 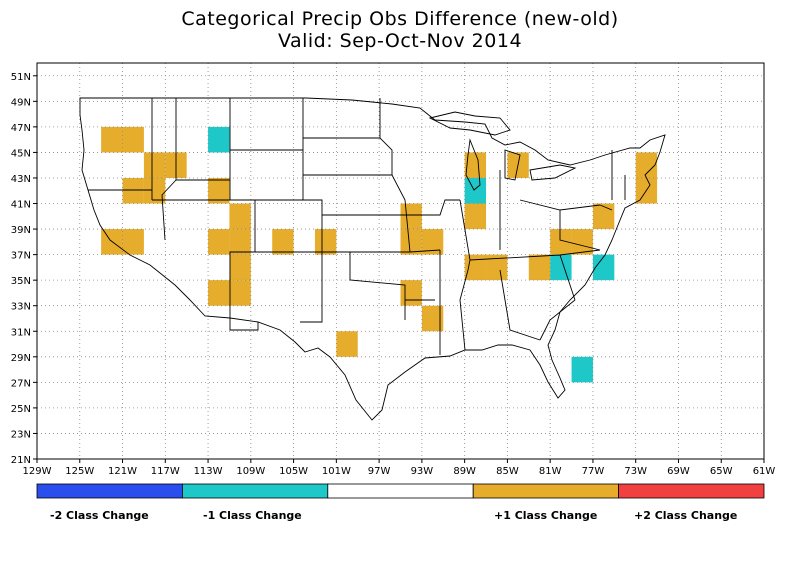 What do you see at coordinates (165, 471) in the screenshot?
I see `x-tick-label: 117W` at bounding box center [165, 471].